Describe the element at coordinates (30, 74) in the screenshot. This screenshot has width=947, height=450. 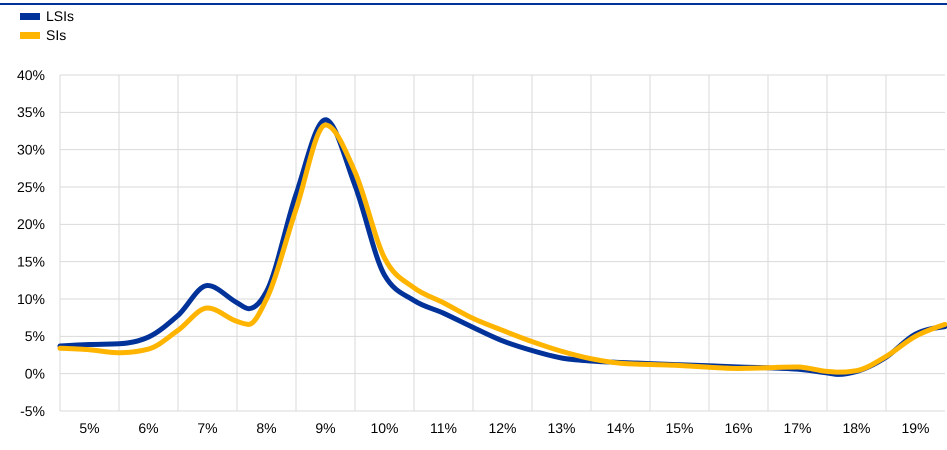
I see `y-tick-label: 40%` at that location.